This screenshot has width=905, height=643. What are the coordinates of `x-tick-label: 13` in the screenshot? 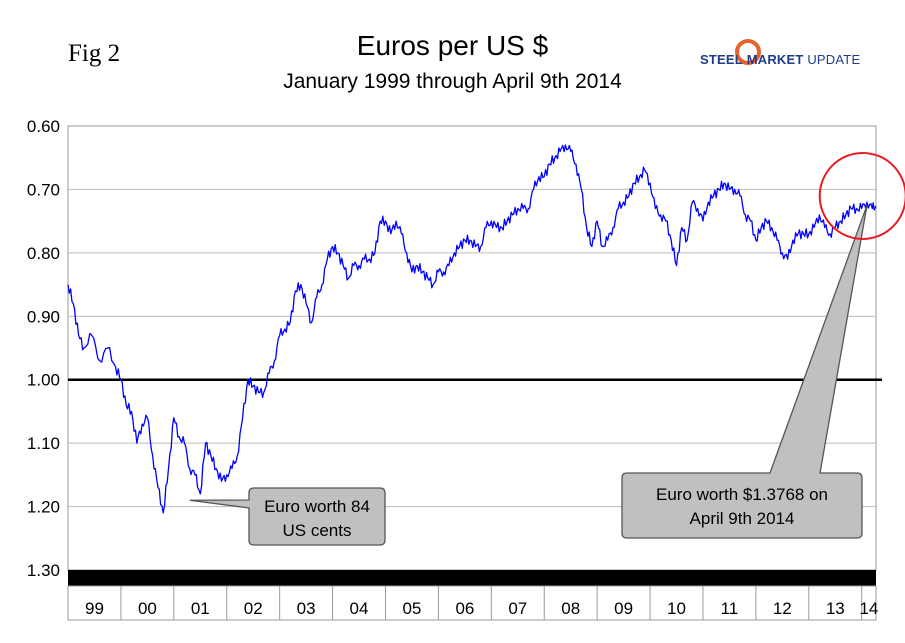 It's located at (835, 608).